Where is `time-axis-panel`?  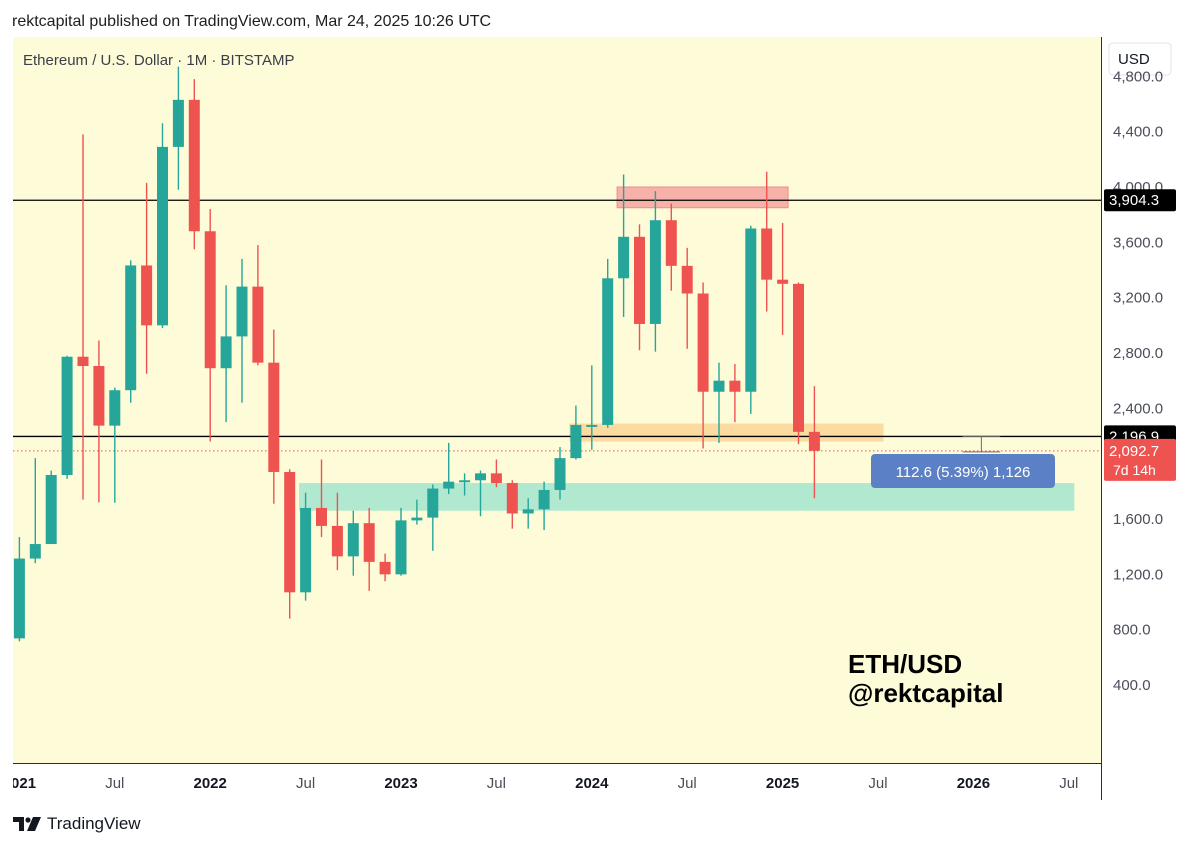 time-axis-panel is located at coordinates (557, 781).